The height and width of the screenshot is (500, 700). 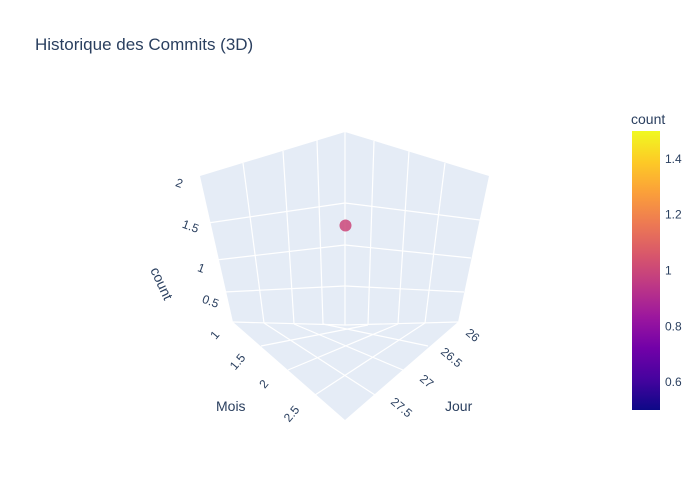 I want to click on colorbar-tick-label: 1.2, so click(x=673, y=215).